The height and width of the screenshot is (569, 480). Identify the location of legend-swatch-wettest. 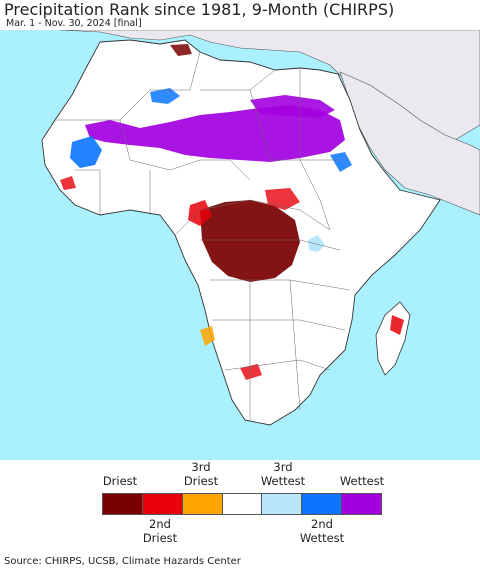
(362, 504).